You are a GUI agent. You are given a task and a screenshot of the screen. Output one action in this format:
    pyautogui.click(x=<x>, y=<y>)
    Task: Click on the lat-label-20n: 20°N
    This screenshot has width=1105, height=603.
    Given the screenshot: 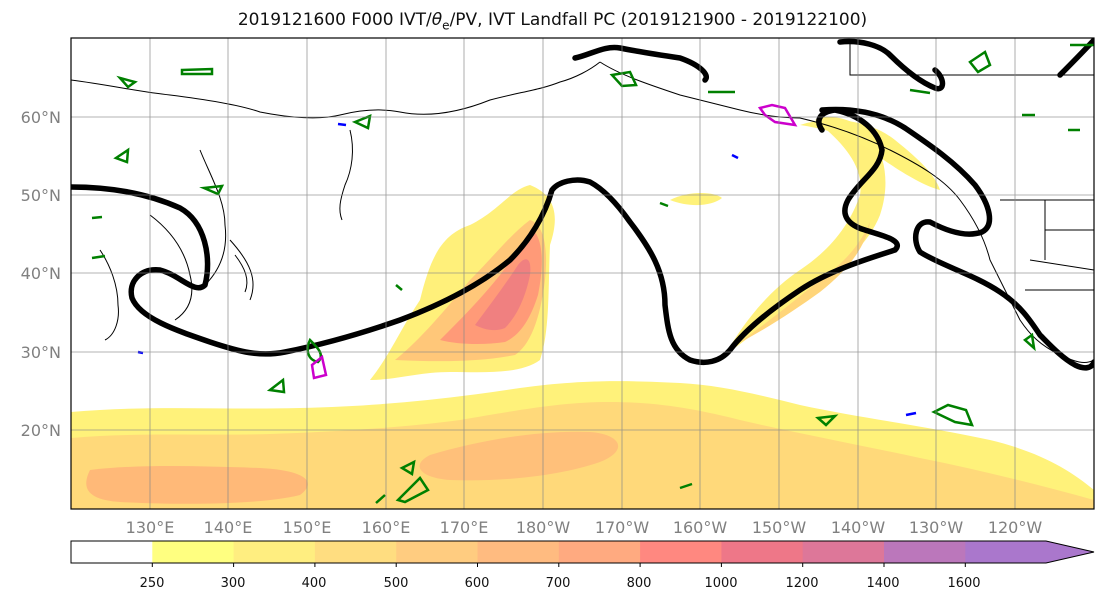 What is the action you would take?
    pyautogui.click(x=41, y=430)
    